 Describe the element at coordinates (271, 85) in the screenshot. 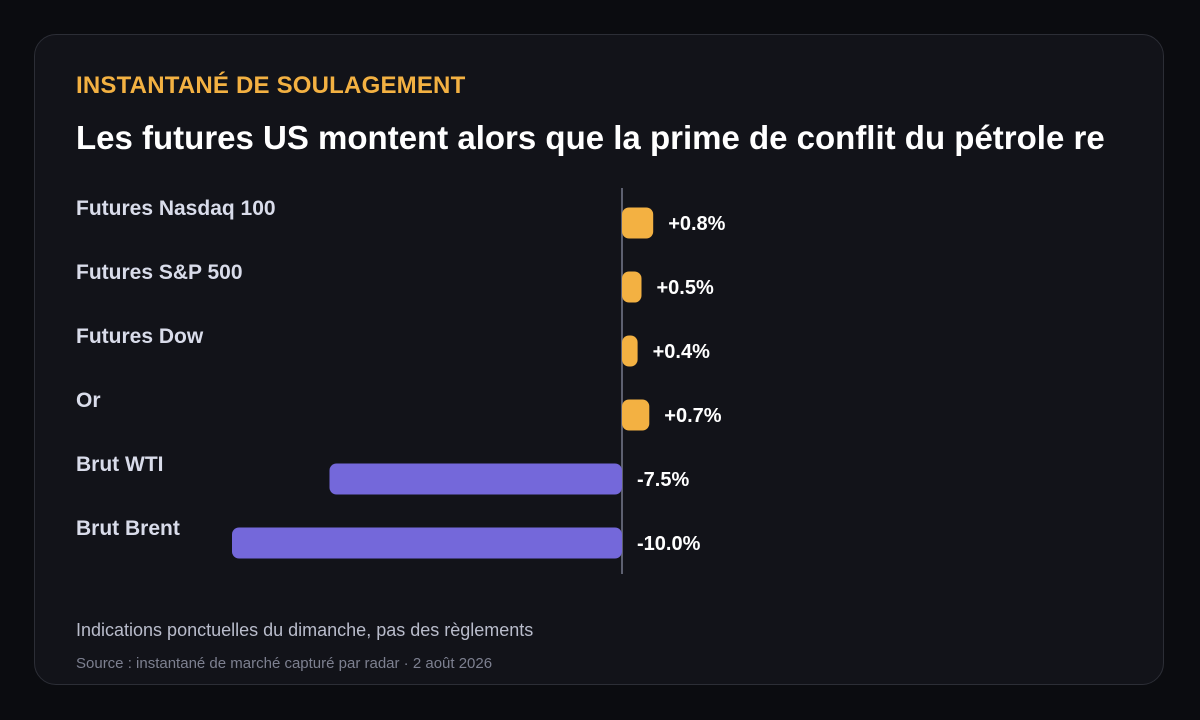

I see `chart-kicker: INSTANTANÉ DE SOULAGEMENT` at that location.